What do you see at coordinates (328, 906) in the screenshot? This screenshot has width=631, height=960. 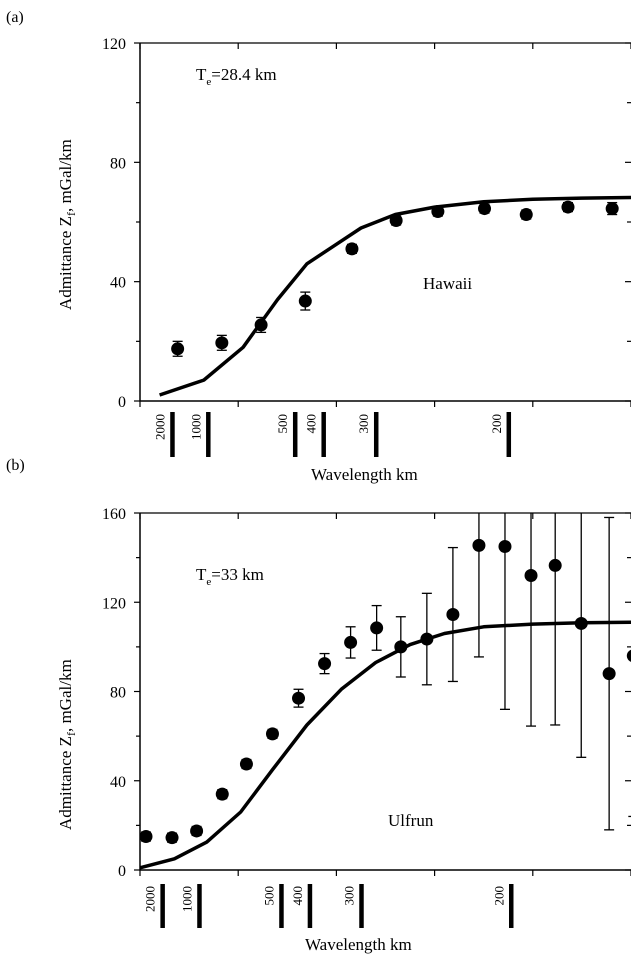 I see `panel-b-wavelength-labels: 2000 1000 500 400 300 200` at bounding box center [328, 906].